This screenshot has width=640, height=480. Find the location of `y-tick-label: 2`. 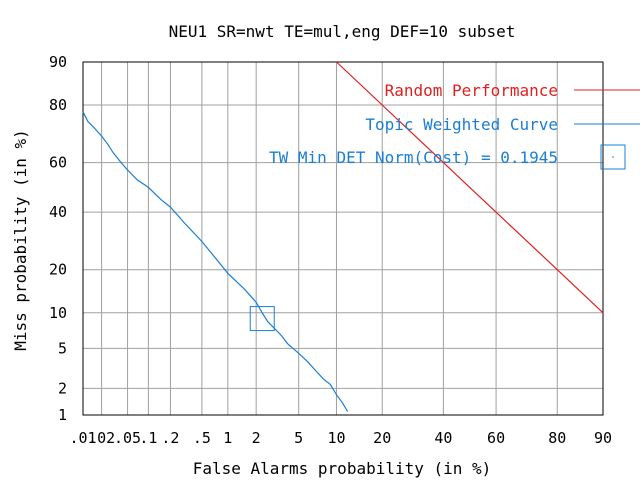

y-tick-label: 2 is located at coordinates (62, 388).